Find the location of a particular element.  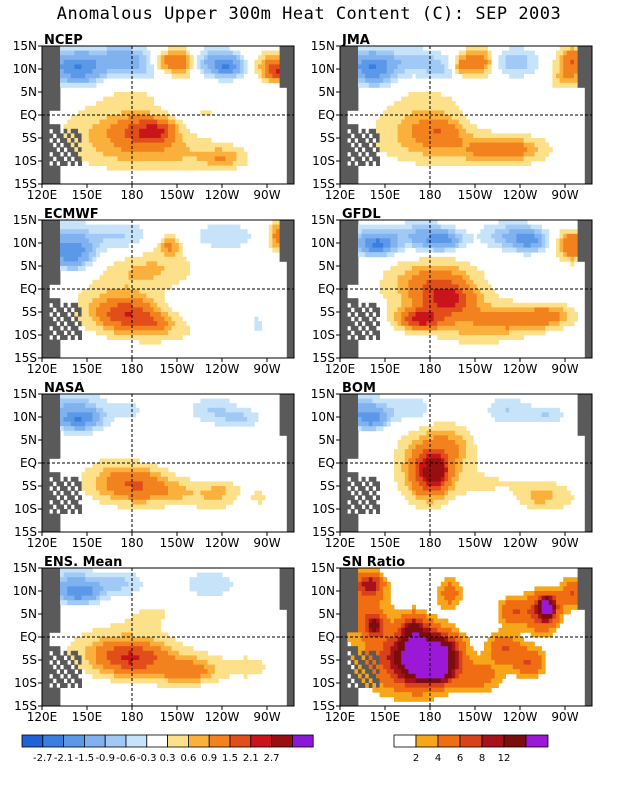

y-tick-label: 10S is located at coordinates (323, 161).